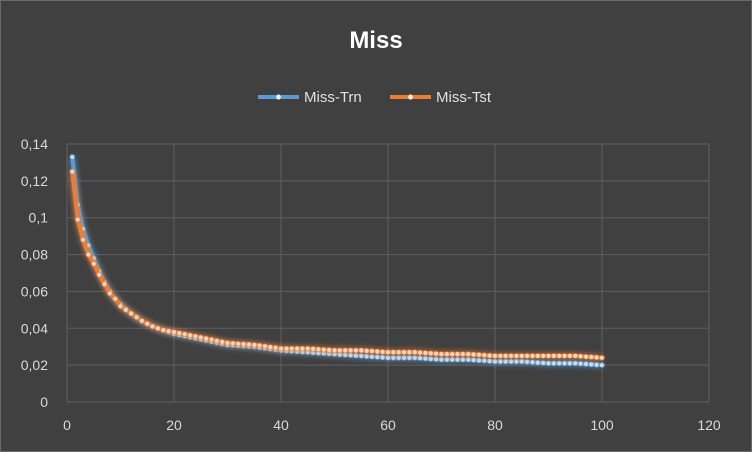 This screenshot has width=752, height=452. Describe the element at coordinates (34, 273) in the screenshot. I see `y-axis-ticks: 0 0,02 0,04 0,06 0,08 0,1 0,12 0,14` at that location.